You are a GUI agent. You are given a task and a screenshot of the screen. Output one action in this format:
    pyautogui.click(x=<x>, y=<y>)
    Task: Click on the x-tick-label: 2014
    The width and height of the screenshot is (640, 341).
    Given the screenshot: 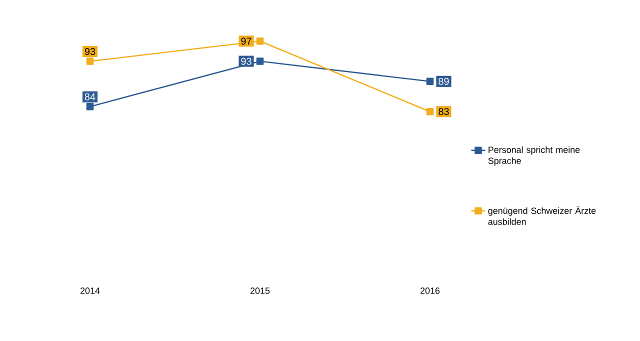 What is the action you would take?
    pyautogui.click(x=90, y=291)
    